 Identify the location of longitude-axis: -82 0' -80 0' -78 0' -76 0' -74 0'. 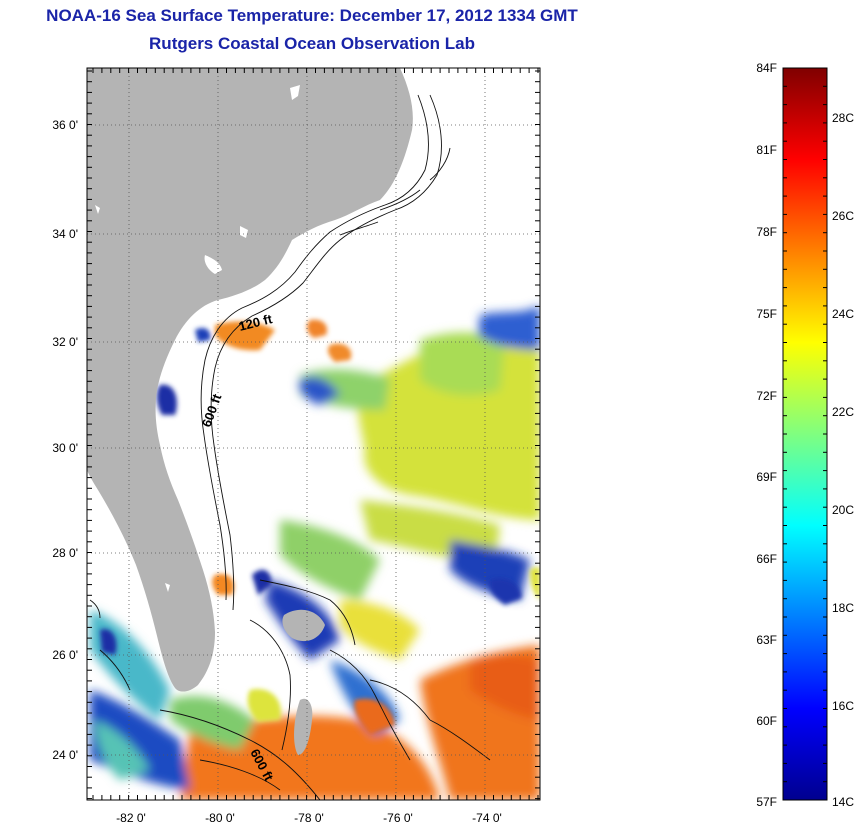
(309, 818).